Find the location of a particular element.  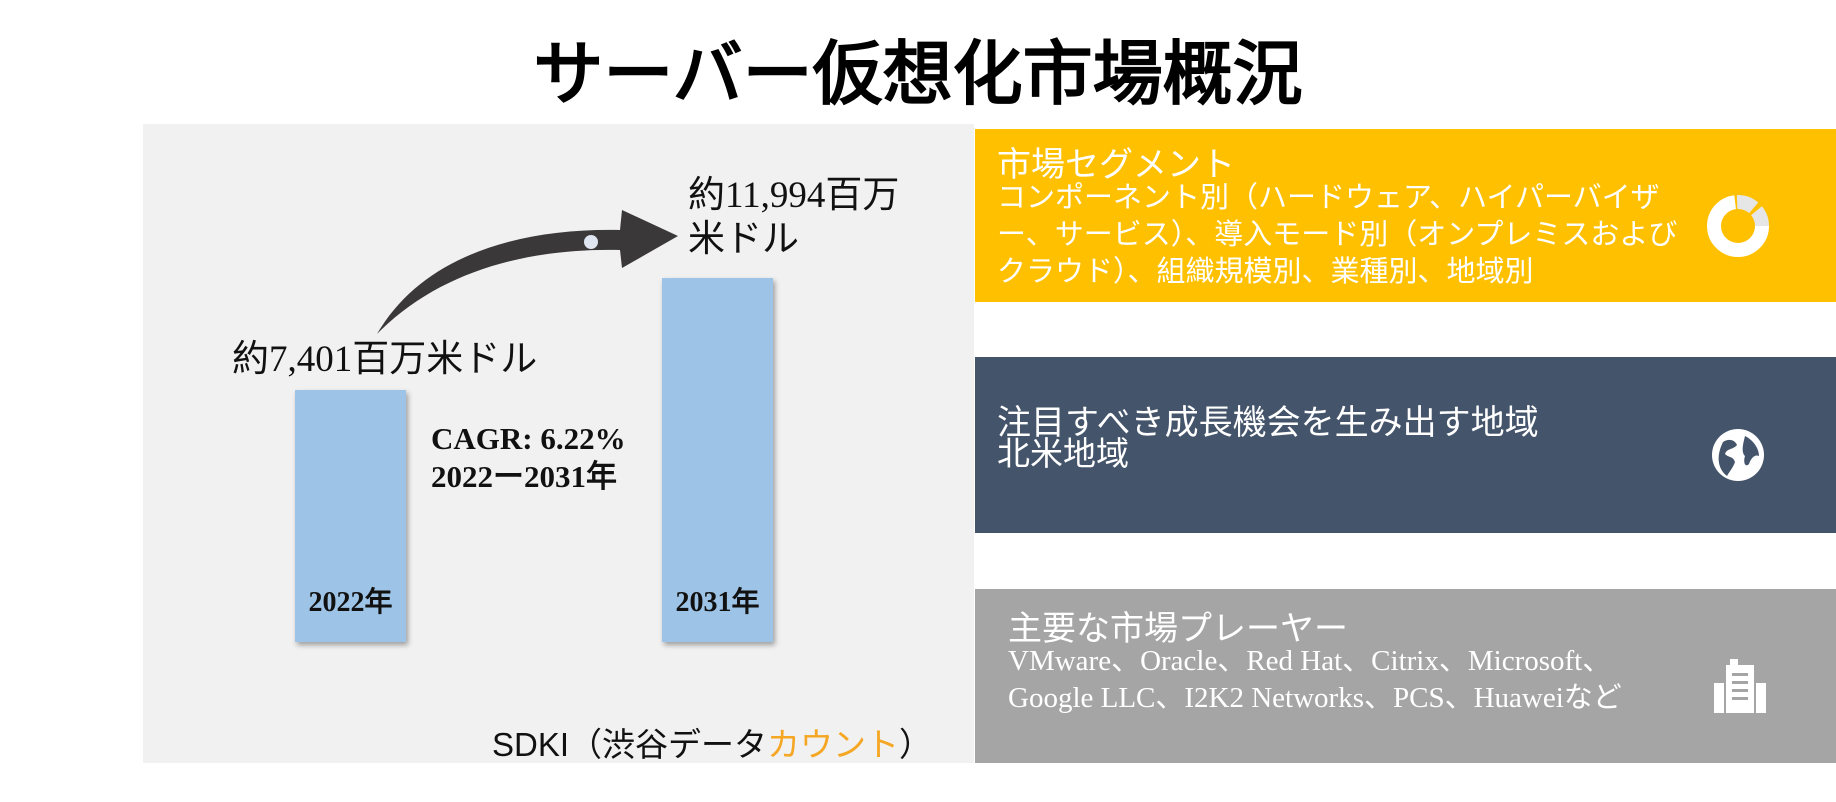

cagr-value: CAGR: 6.22% is located at coordinates (528, 438).